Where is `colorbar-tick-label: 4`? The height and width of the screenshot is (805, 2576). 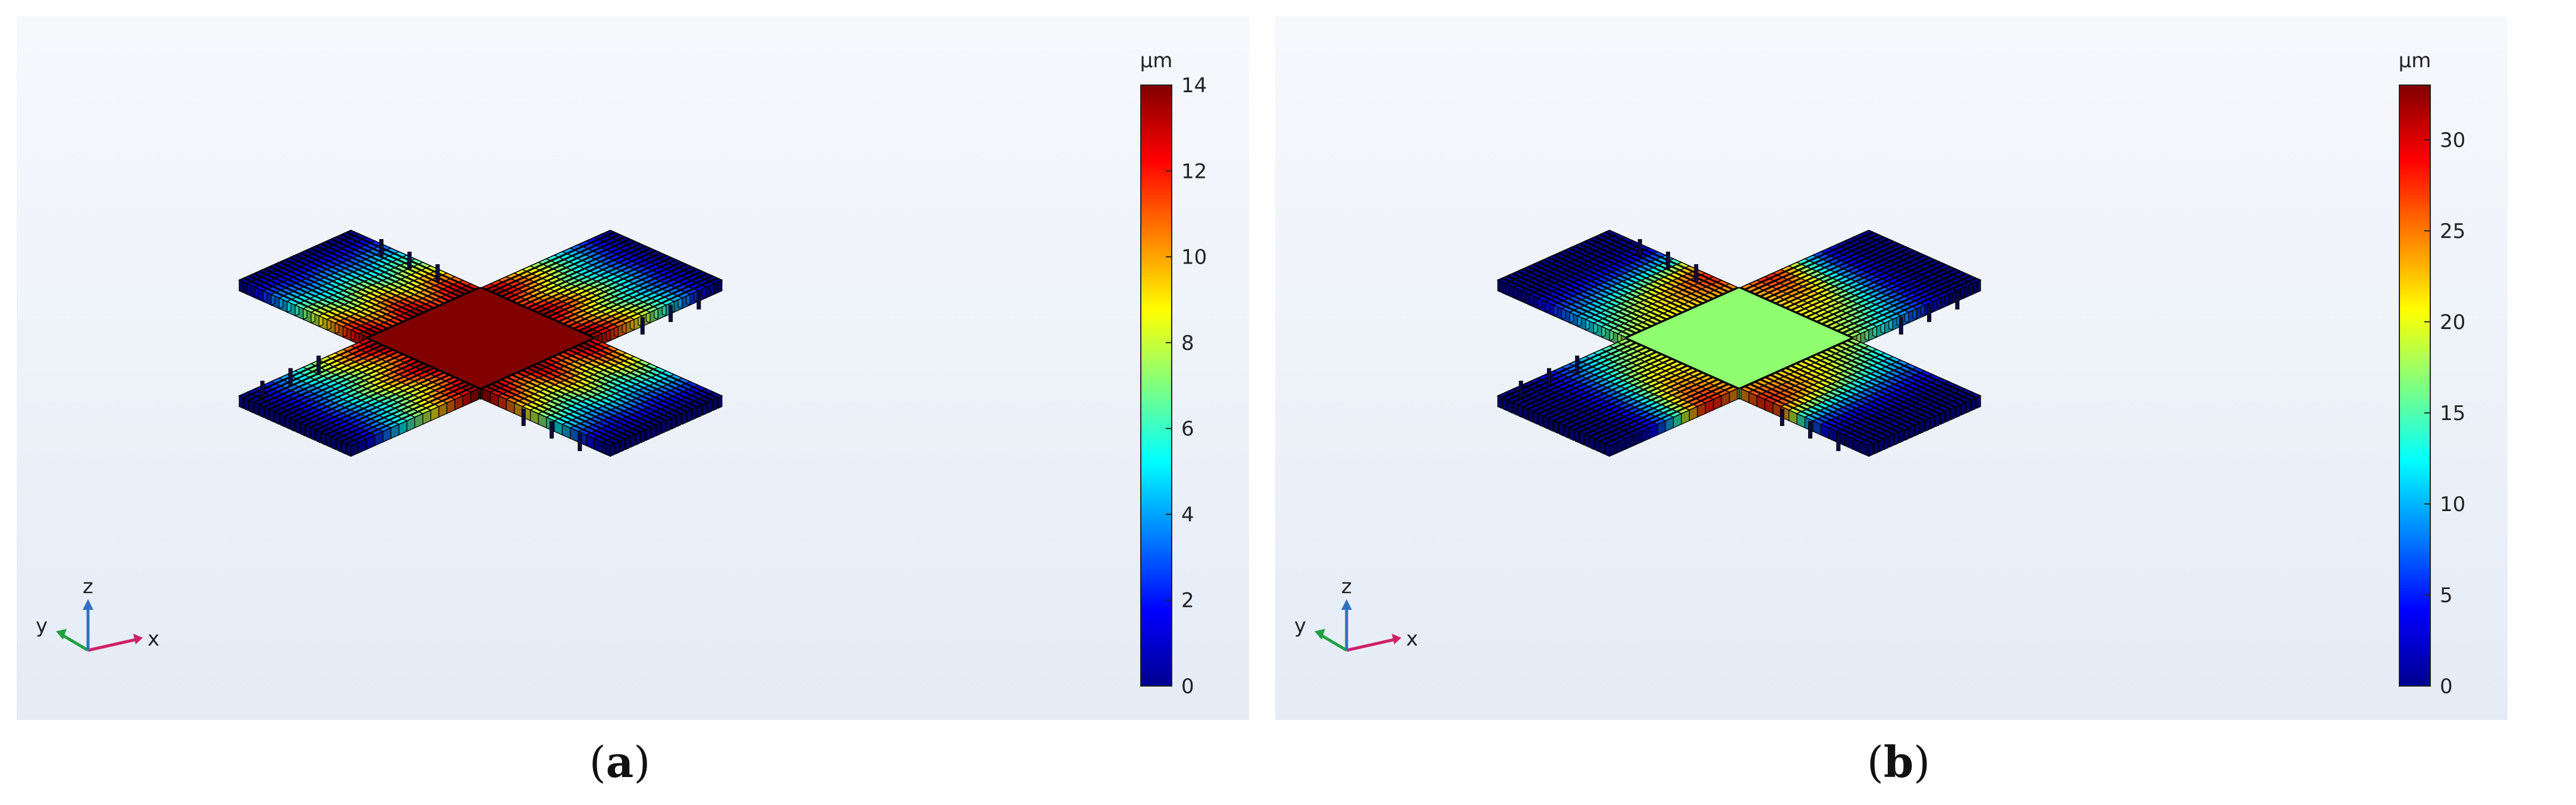 colorbar-tick-label: 4 is located at coordinates (1187, 515).